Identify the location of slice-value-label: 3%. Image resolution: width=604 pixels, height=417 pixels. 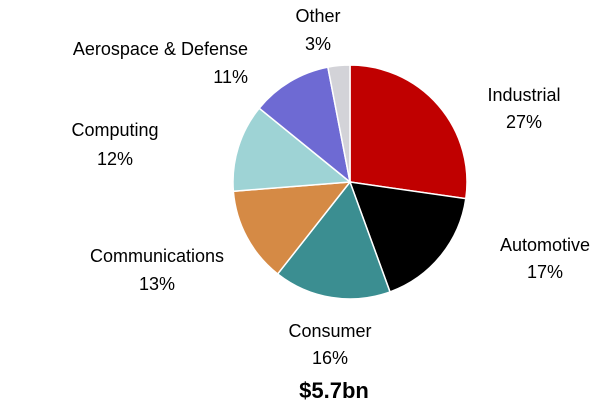
(318, 44).